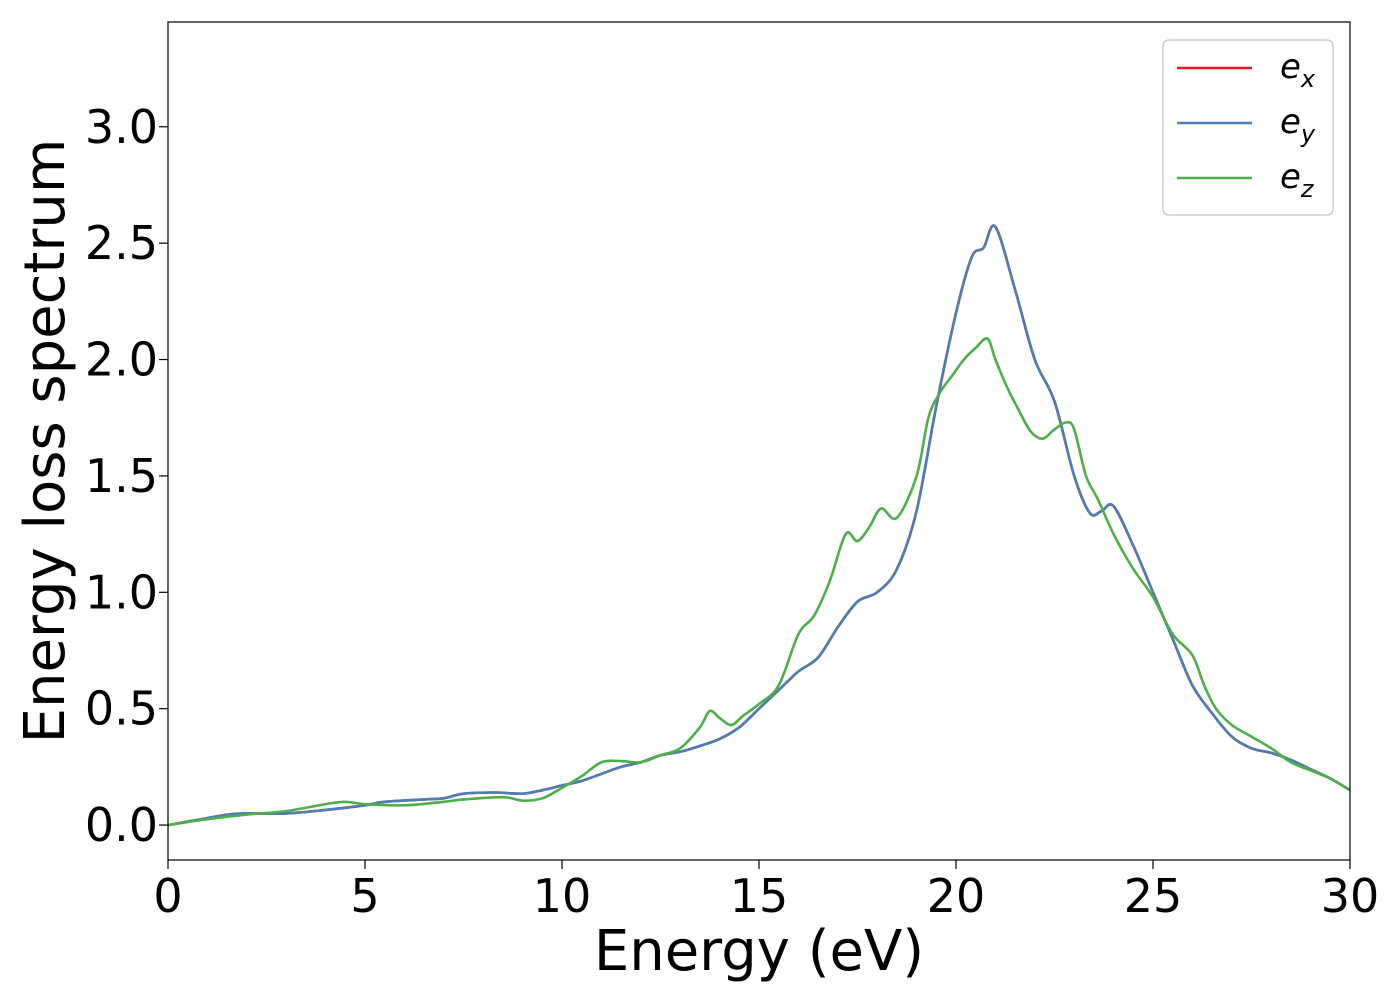  Describe the element at coordinates (121, 476) in the screenshot. I see `y-tick-label: 1.5` at that location.